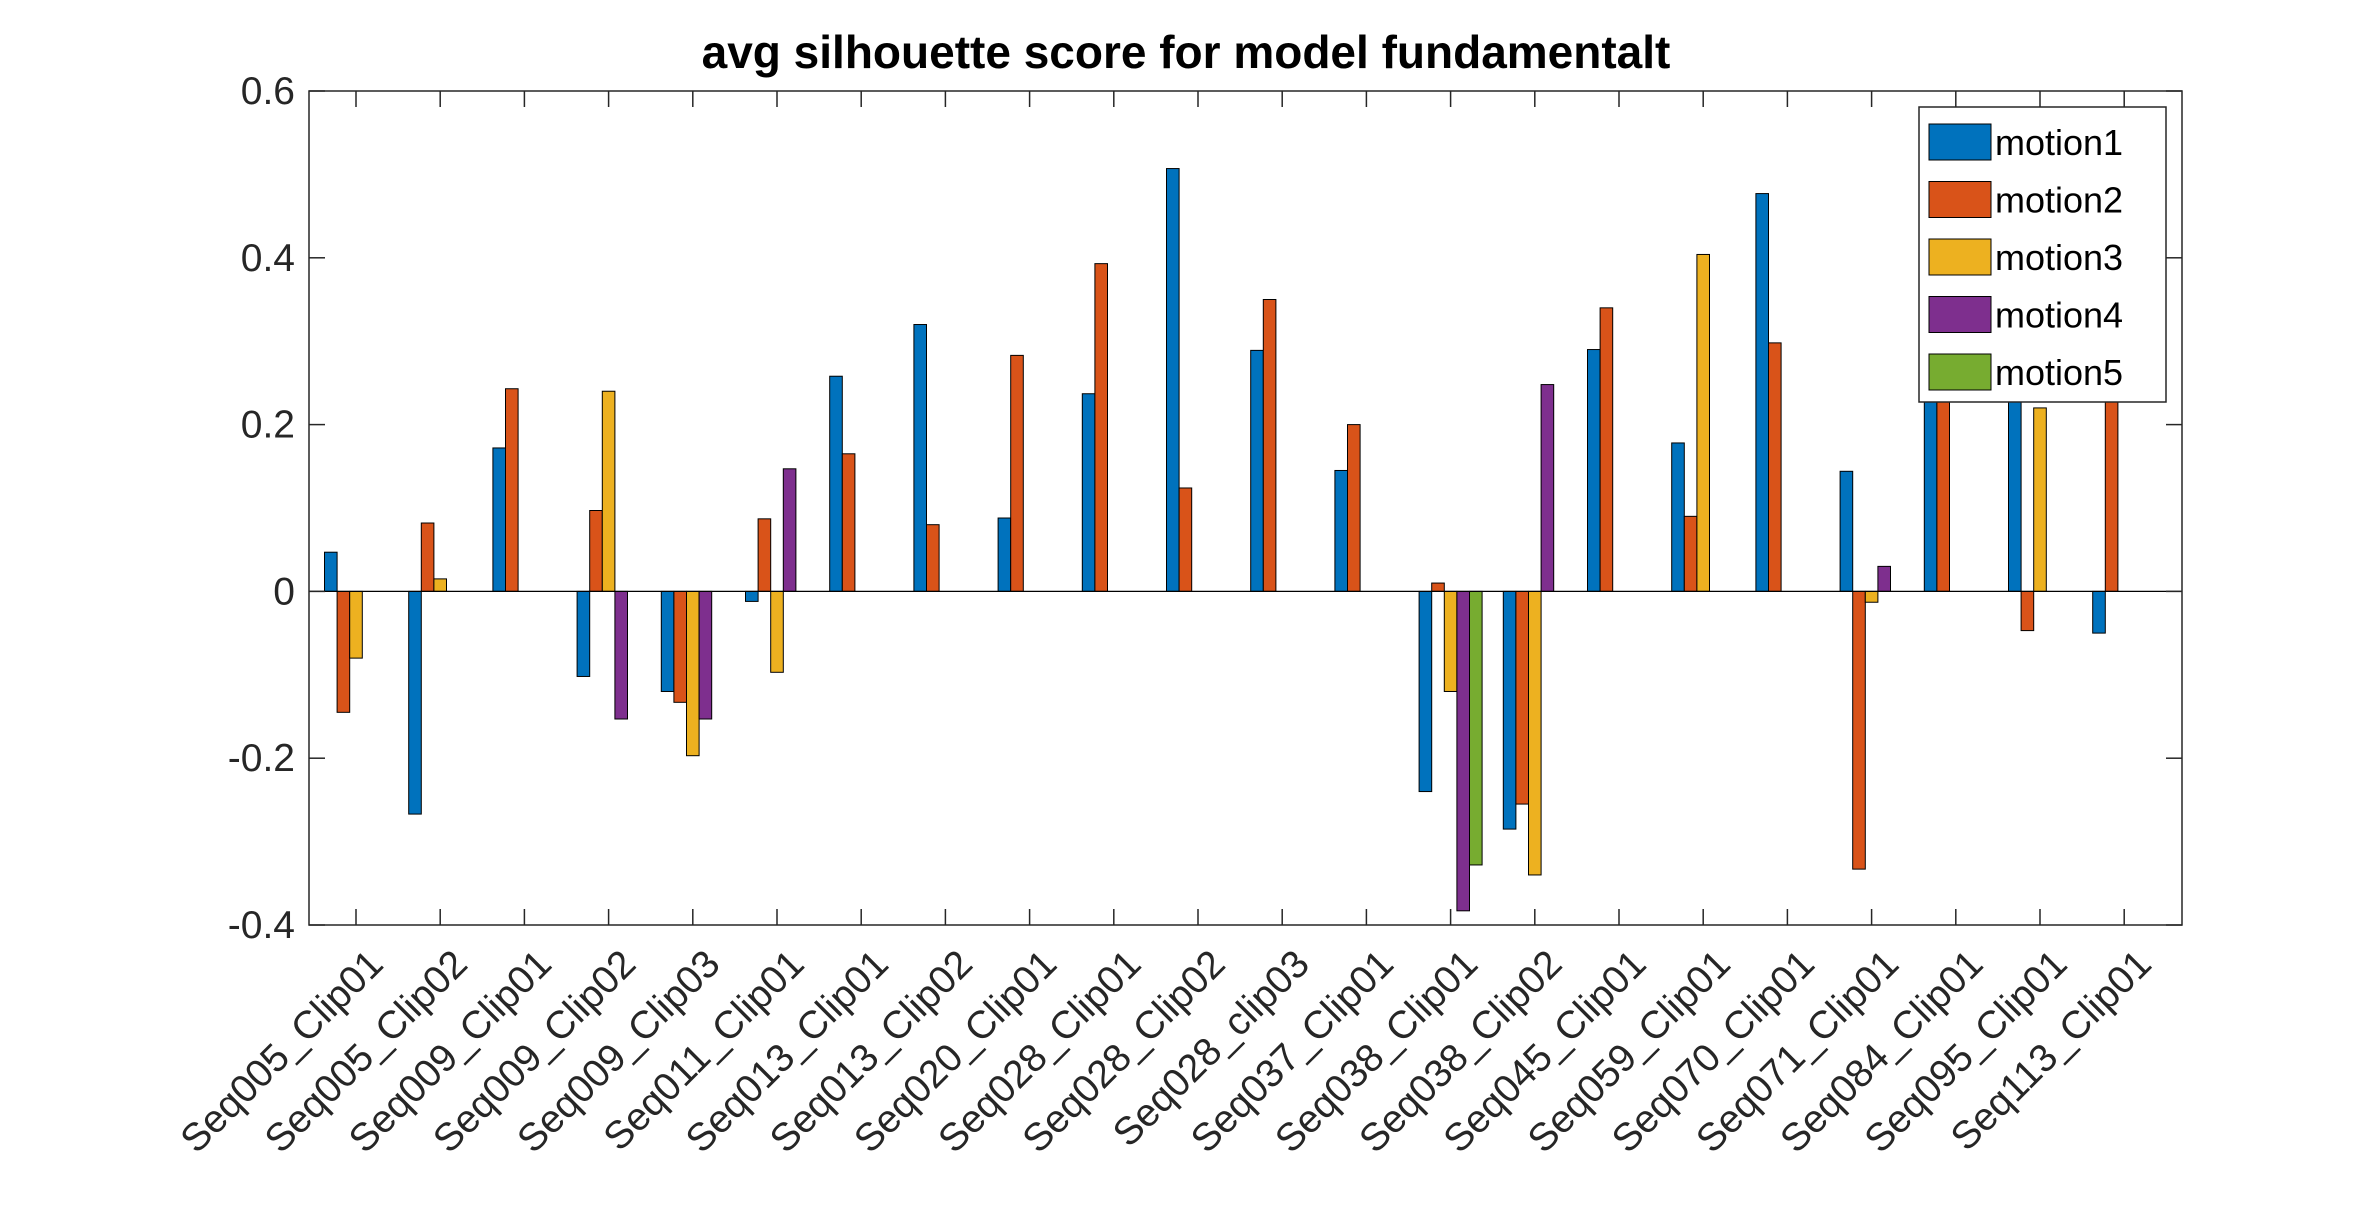  What do you see at coordinates (268, 425) in the screenshot?
I see `y-tick-label: 0.2` at bounding box center [268, 425].